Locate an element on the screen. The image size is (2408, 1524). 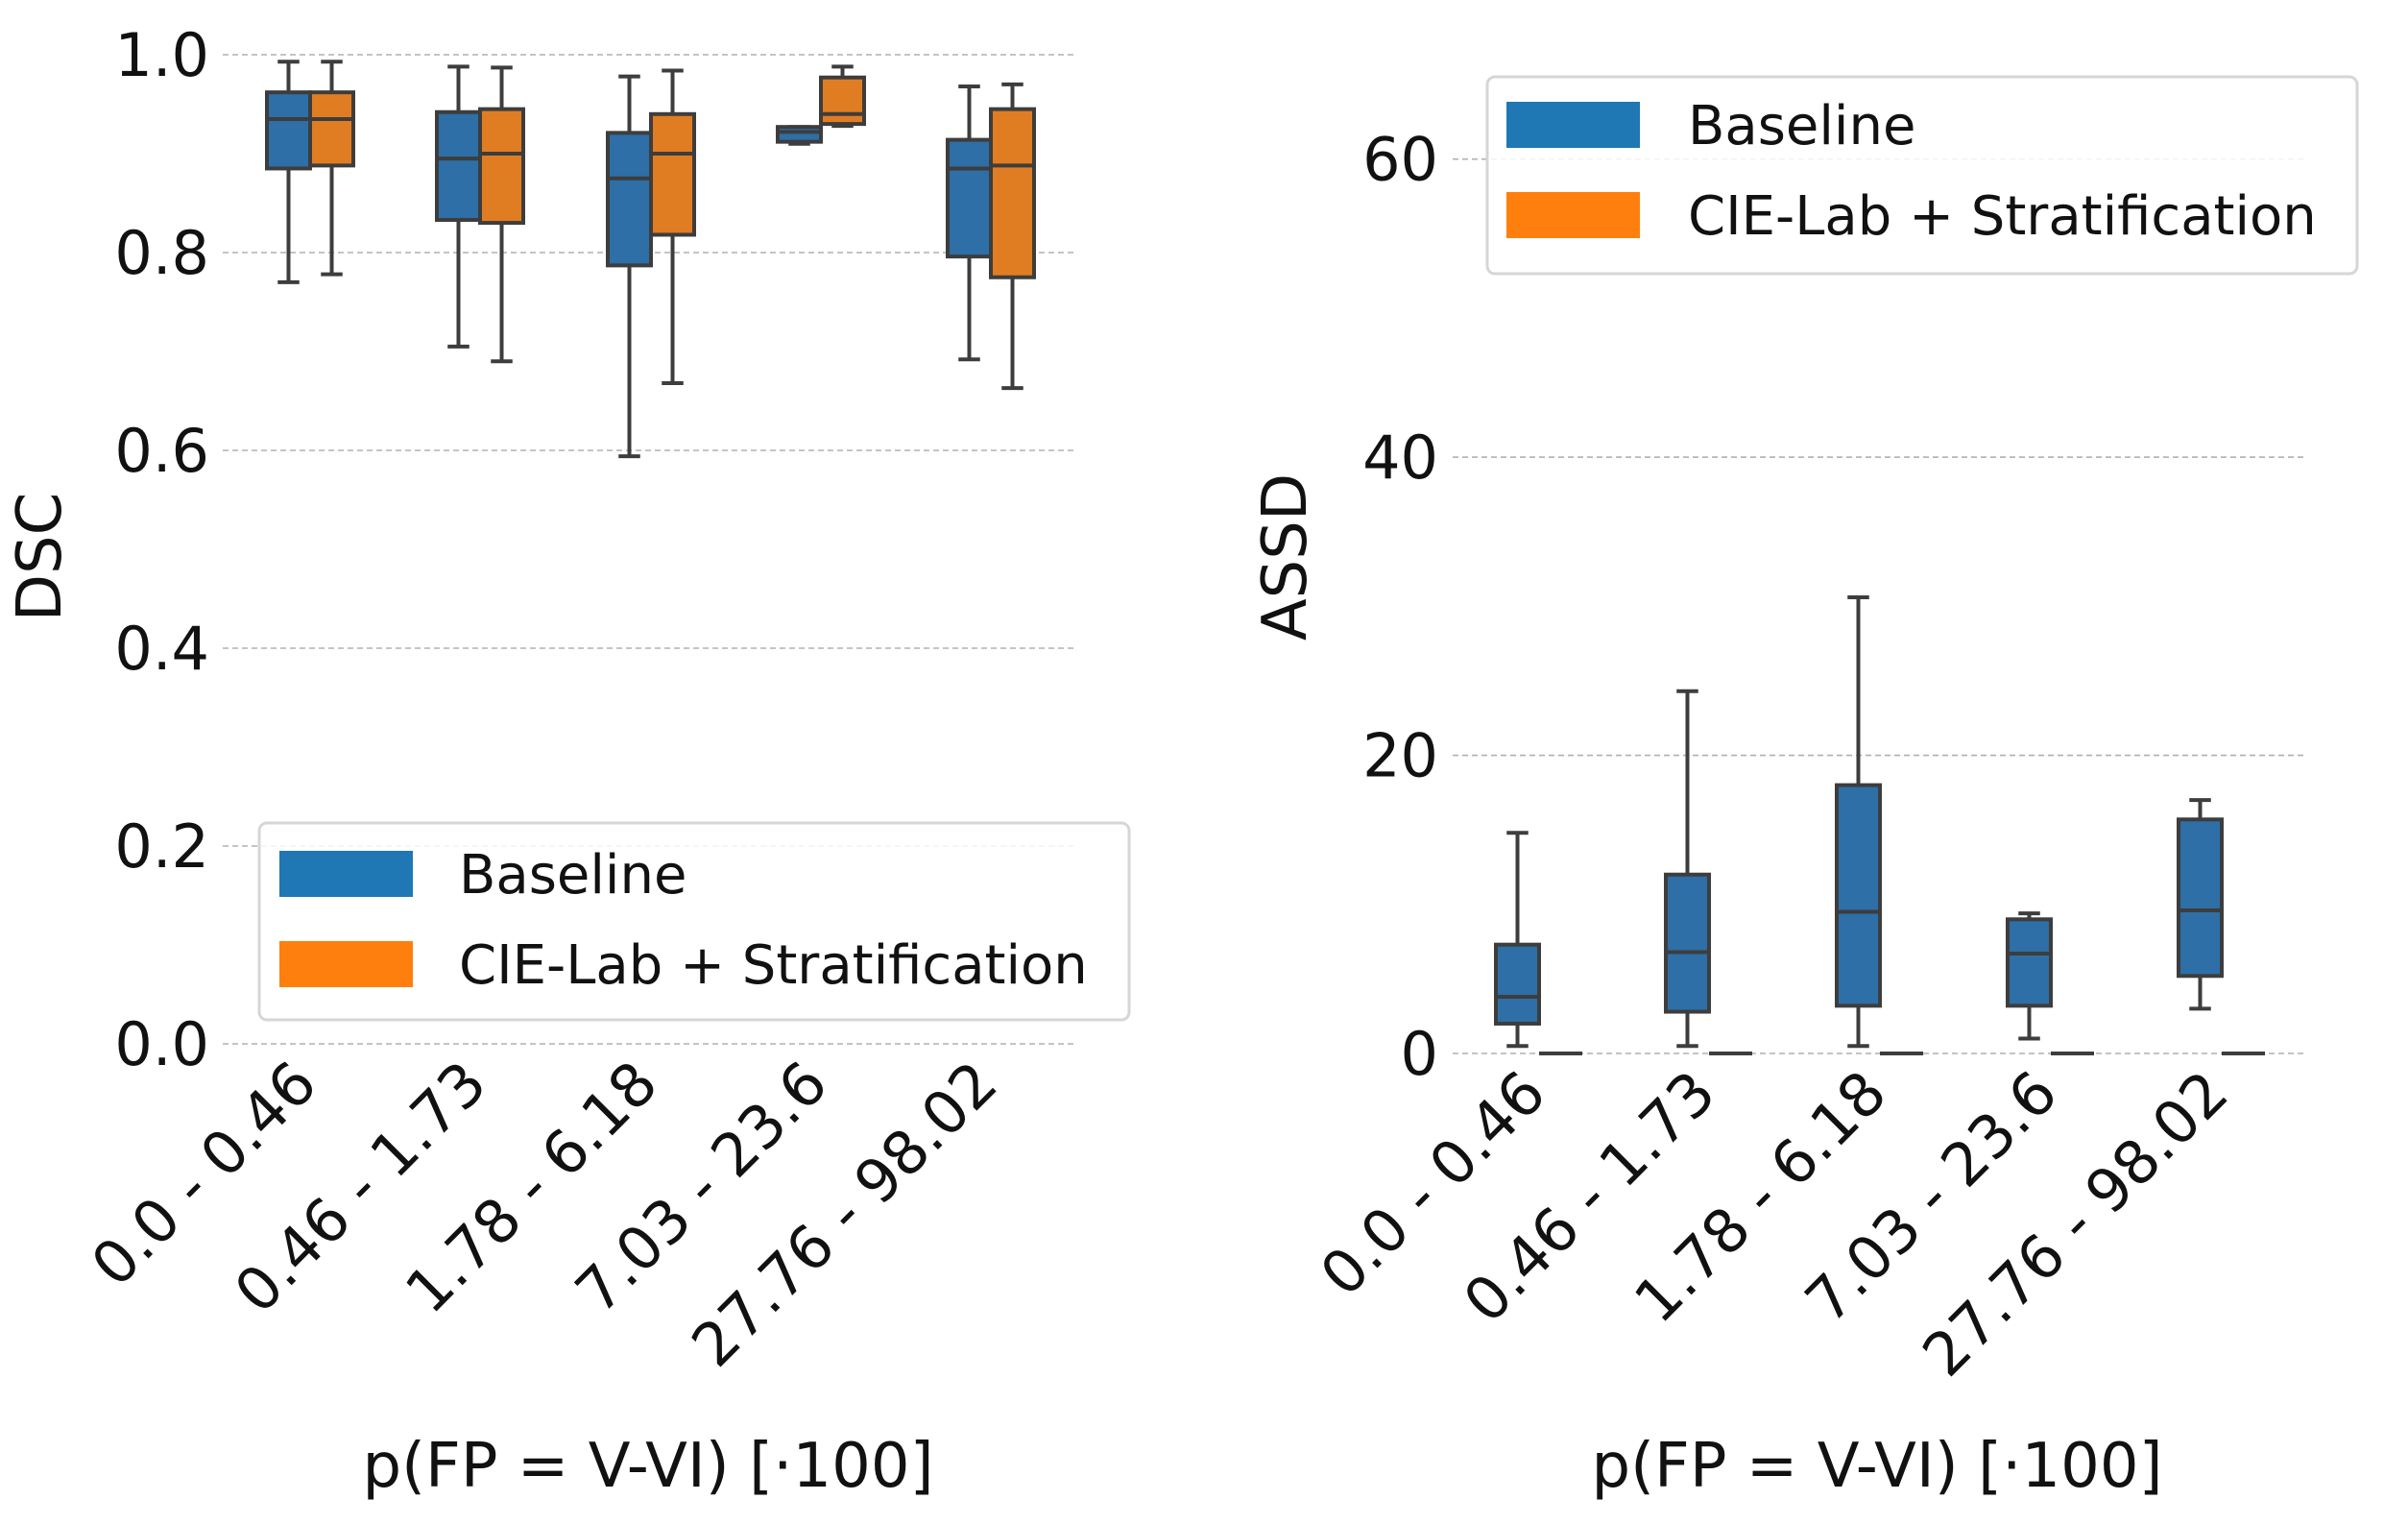
y-tick-label: 60 is located at coordinates (1400, 160).